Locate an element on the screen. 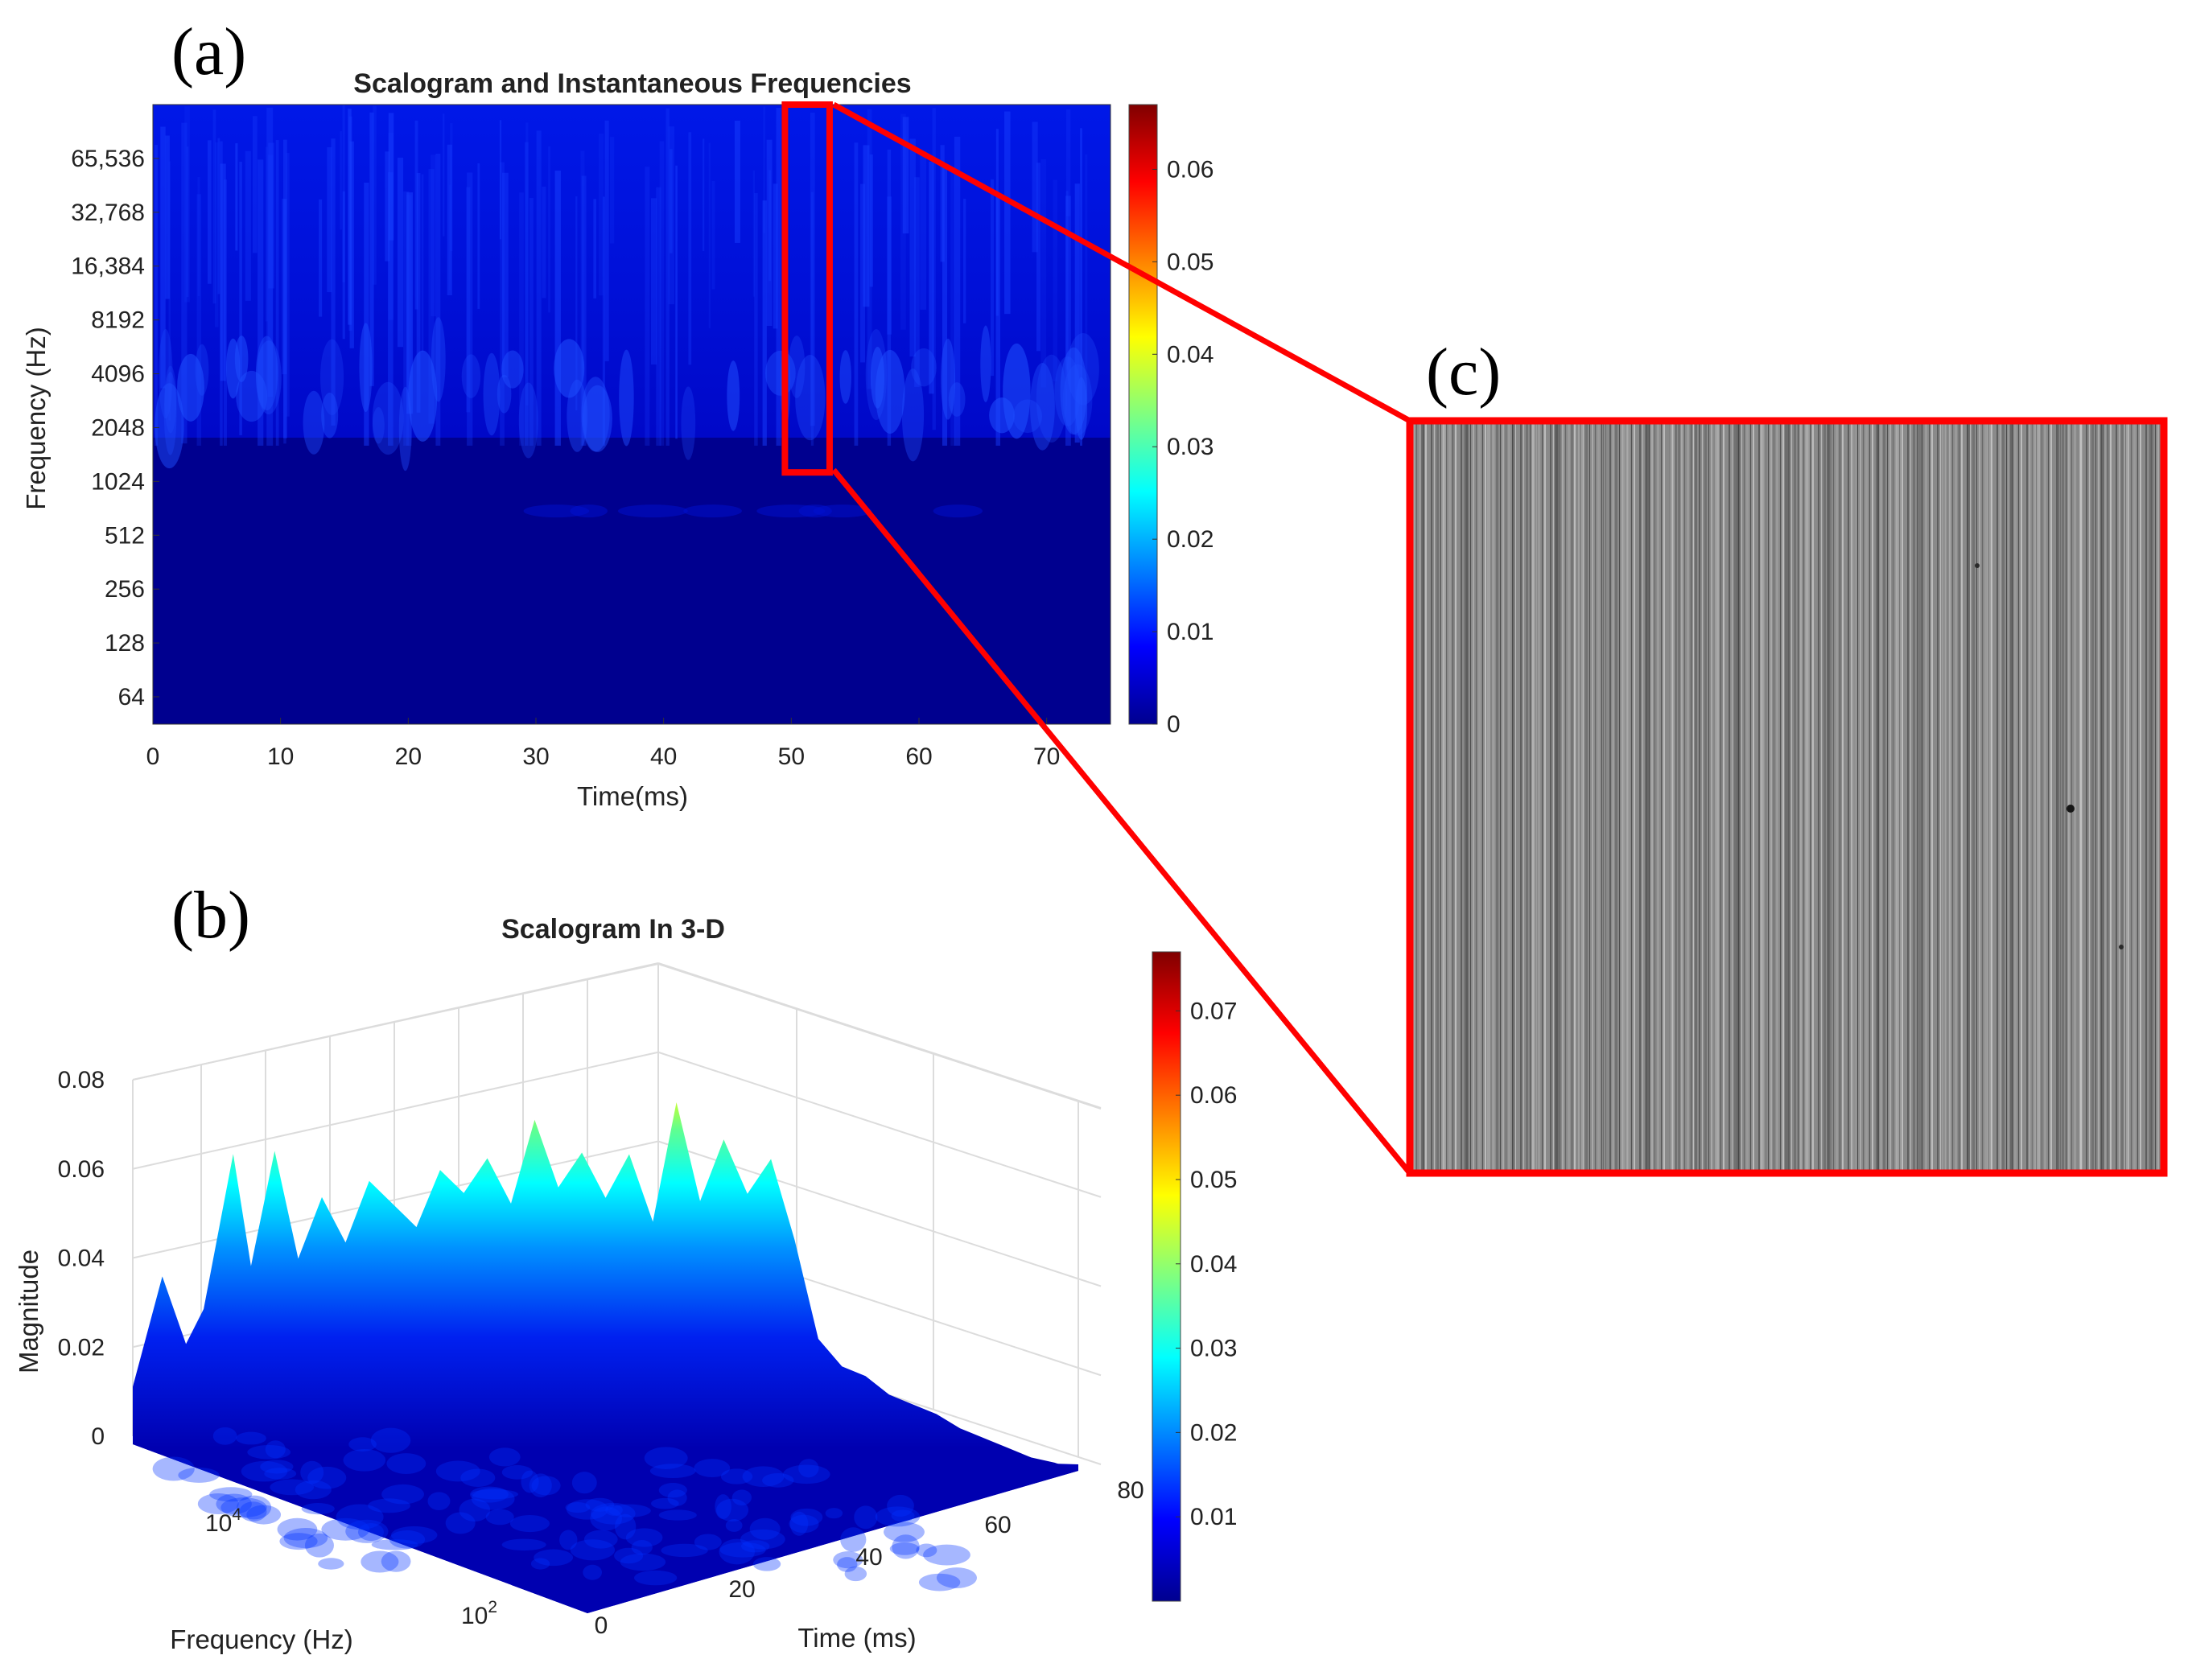 The height and width of the screenshot is (1680, 2188). y-tick-label: 2048 is located at coordinates (118, 427).